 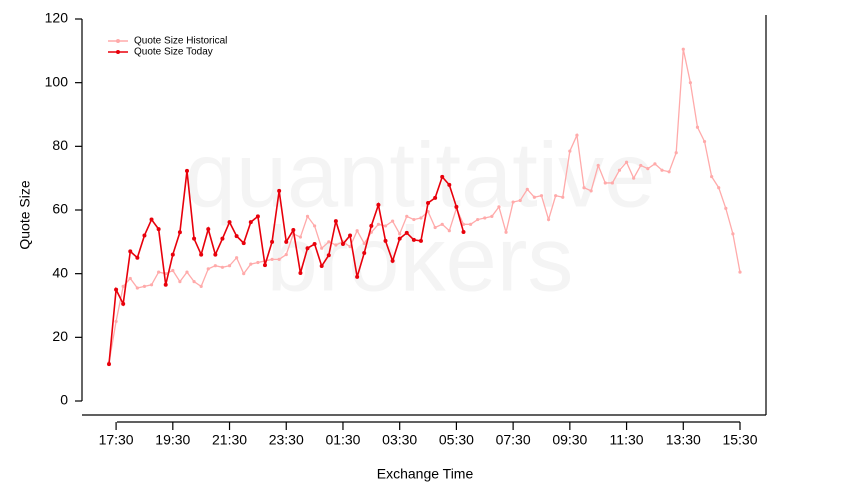 I want to click on x-axis-title: Exchange Time, so click(x=425, y=474).